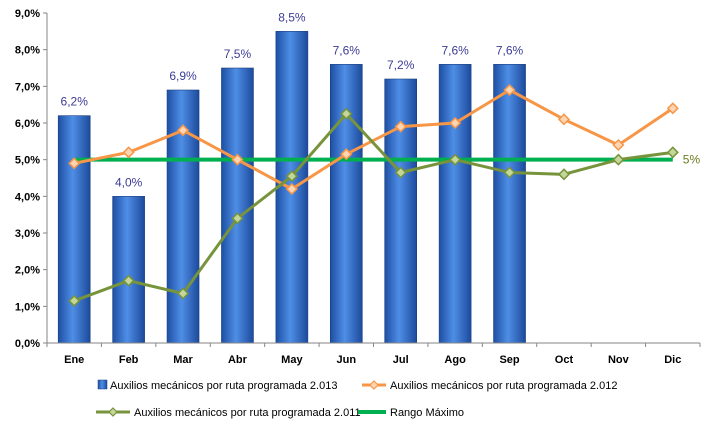  What do you see at coordinates (238, 54) in the screenshot?
I see `bar-data-label: 7,5%` at bounding box center [238, 54].